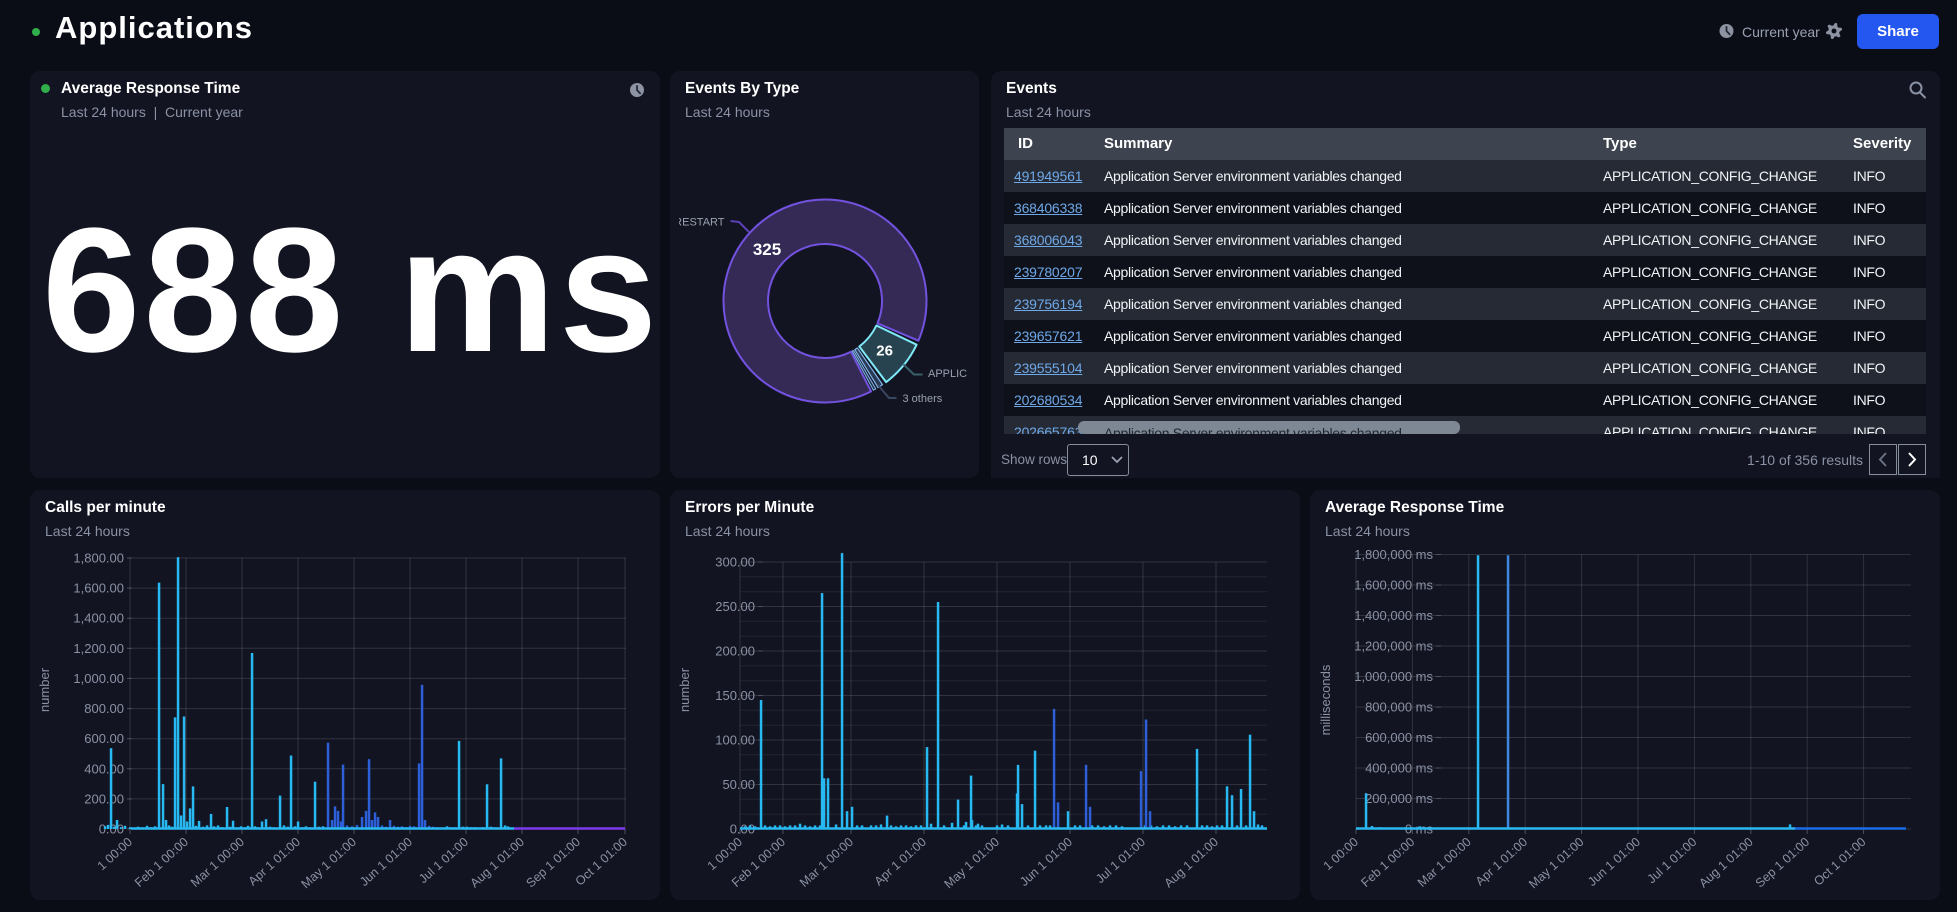  What do you see at coordinates (98, 678) in the screenshot?
I see `svg-text: 1,000.00` at bounding box center [98, 678].